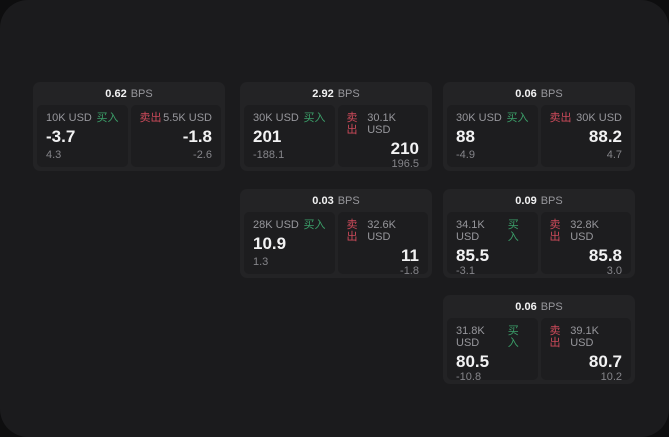  I want to click on sell-panel: 卖出 39.1K USD 80.7 10.2, so click(585, 350).